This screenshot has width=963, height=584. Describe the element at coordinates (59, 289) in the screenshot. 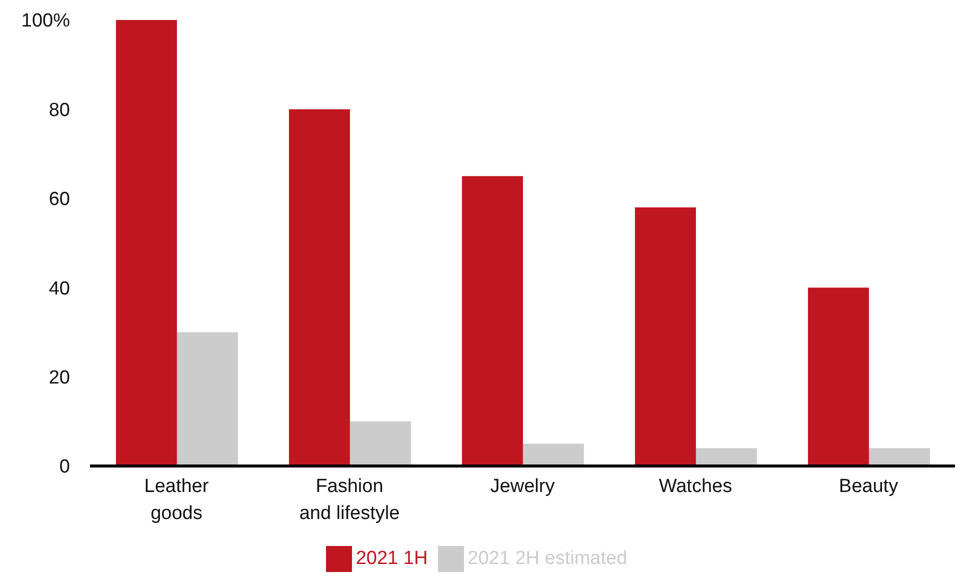

I see `y-tick-label: 40` at that location.